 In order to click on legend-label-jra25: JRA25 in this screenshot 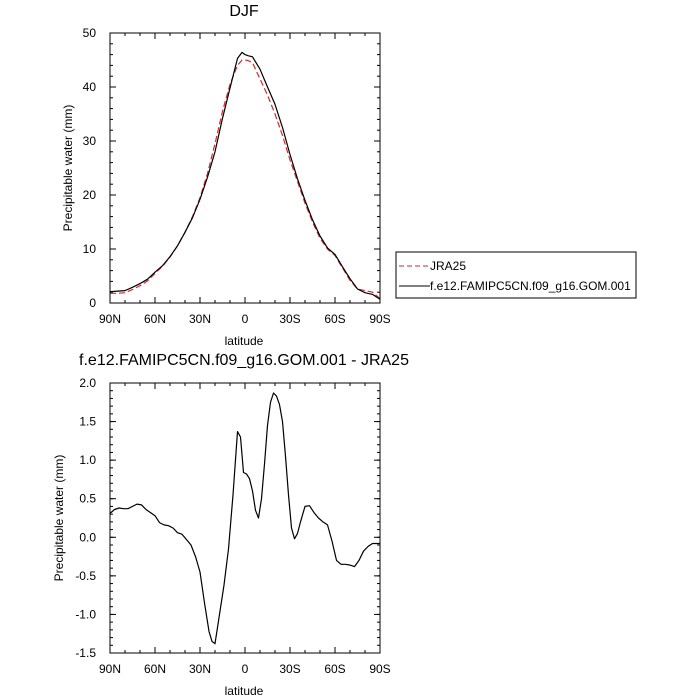, I will do `click(448, 266)`.